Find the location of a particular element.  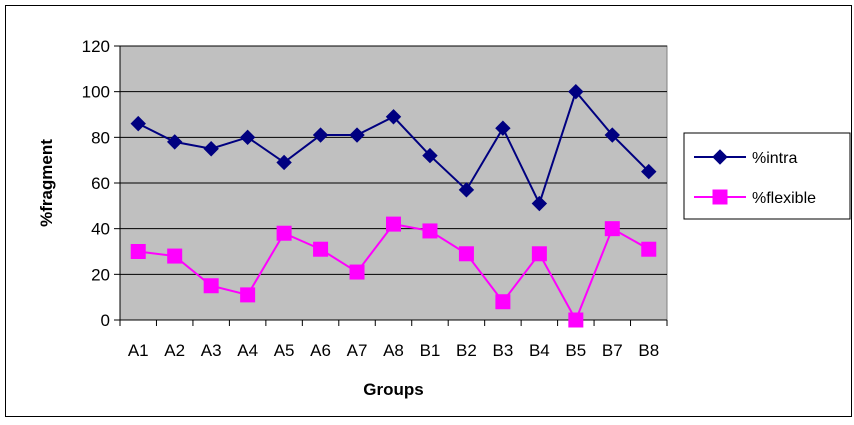

x-tick-label: A2 is located at coordinates (174, 350).